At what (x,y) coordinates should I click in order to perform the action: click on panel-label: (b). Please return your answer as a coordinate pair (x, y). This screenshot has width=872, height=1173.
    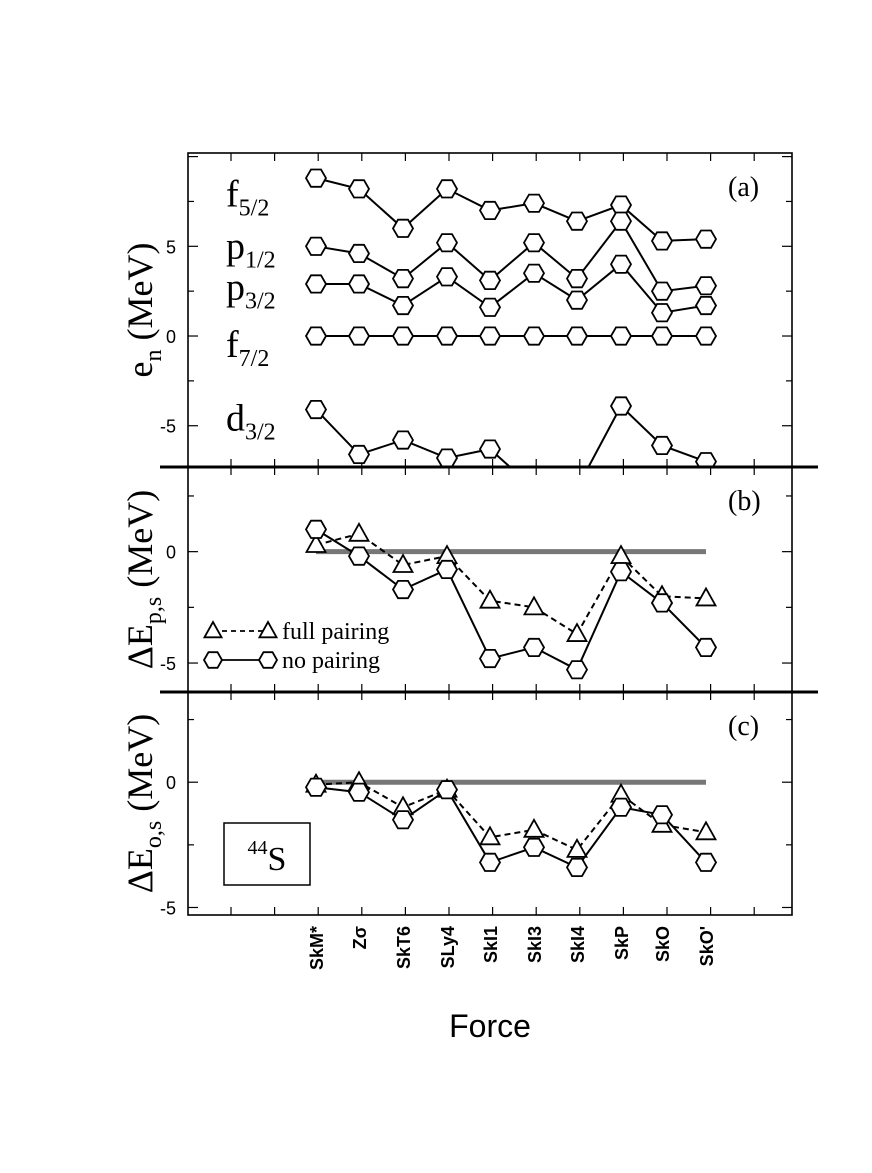
    Looking at the image, I should click on (744, 501).